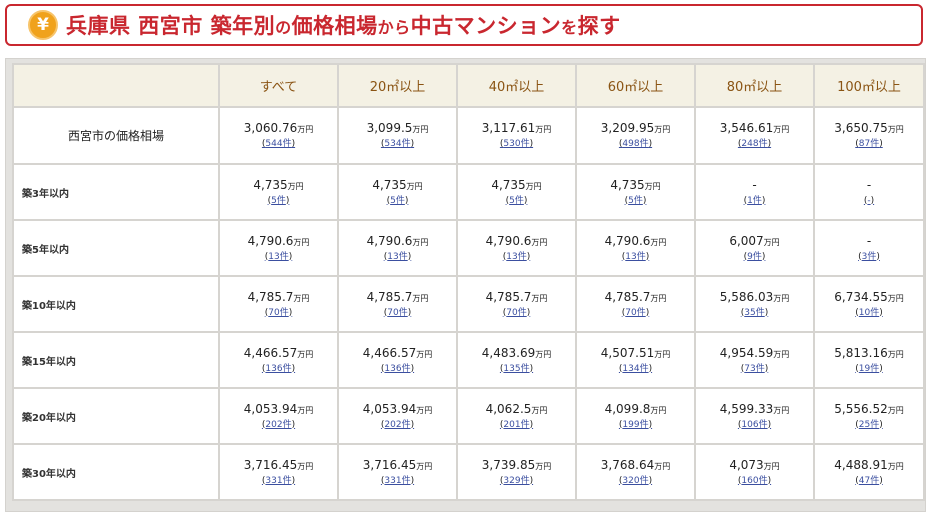 Image resolution: width=933 pixels, height=517 pixels. I want to click on listing-count: 106件, so click(754, 424).